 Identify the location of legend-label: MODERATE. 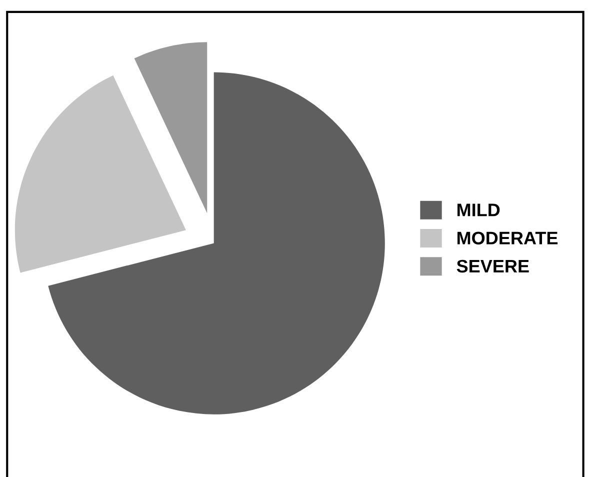
(507, 238).